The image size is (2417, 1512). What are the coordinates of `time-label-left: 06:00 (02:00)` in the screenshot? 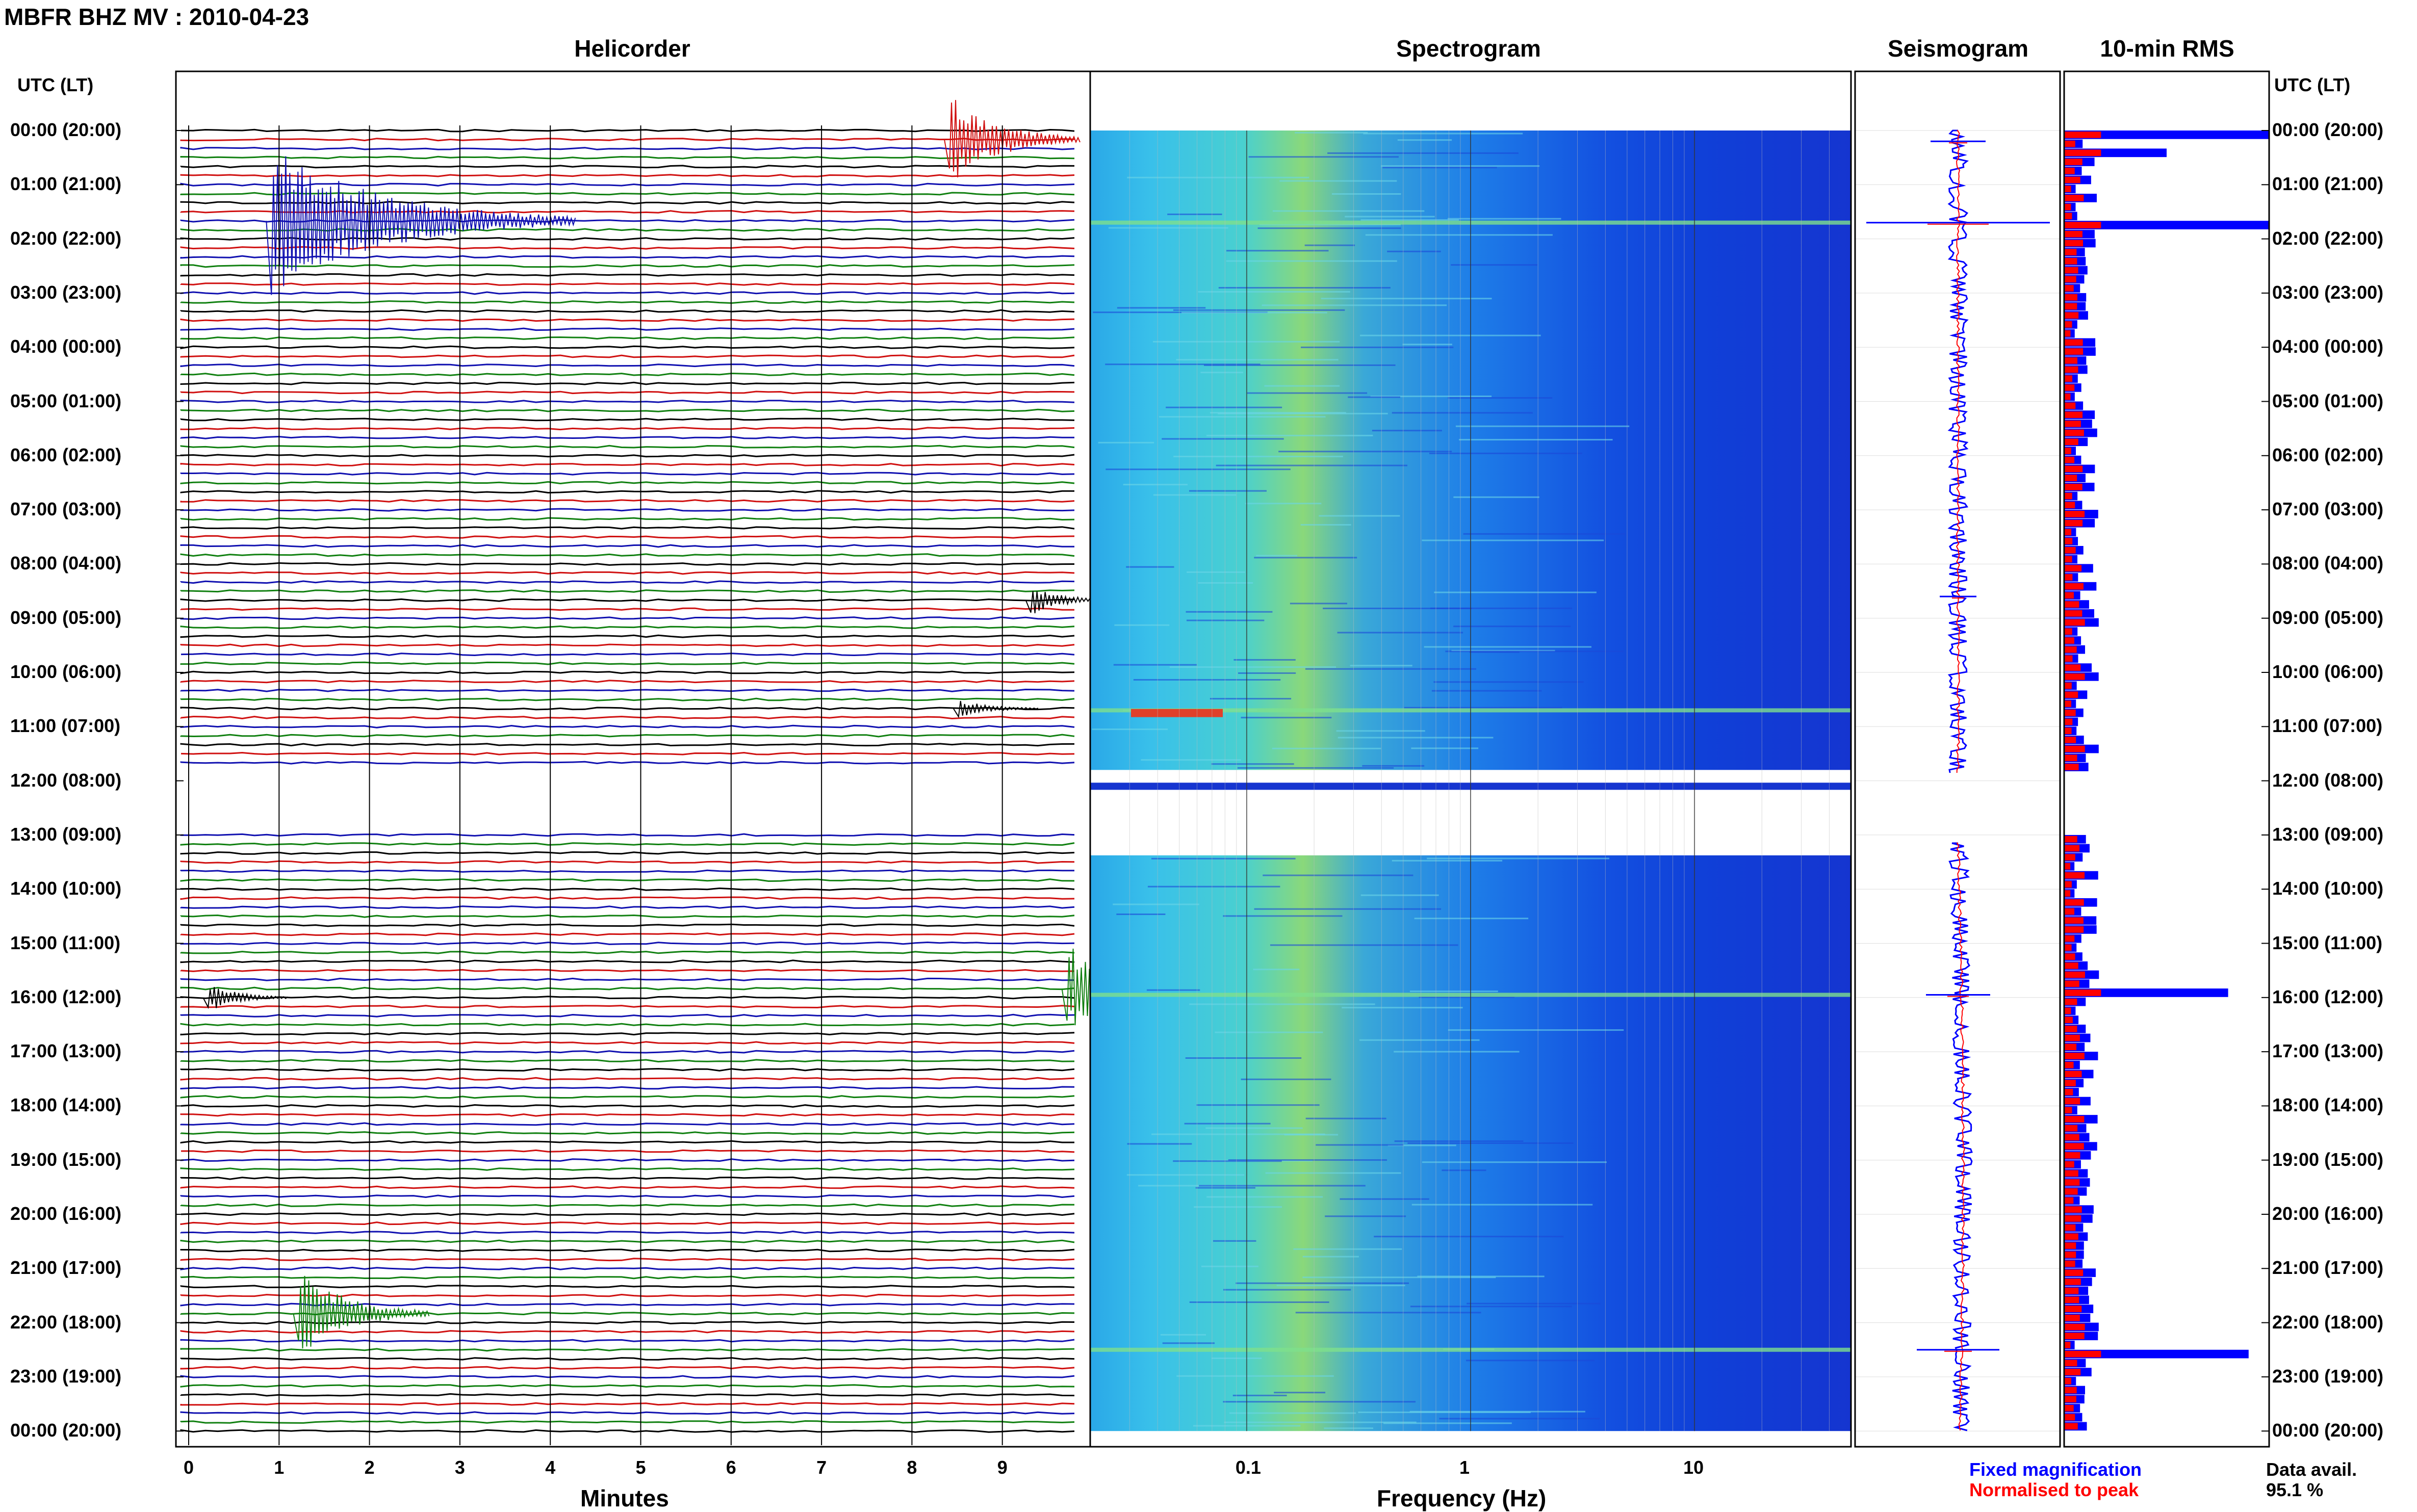 It's located at (66, 454).